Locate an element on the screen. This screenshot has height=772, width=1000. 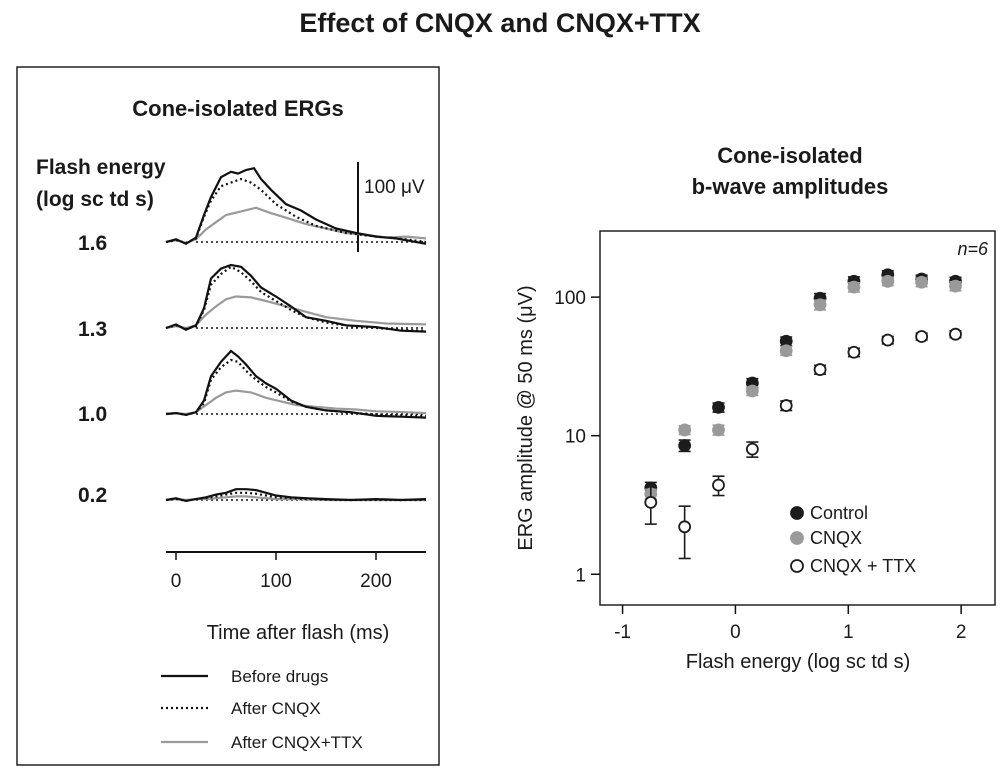
trace-before-1.3 is located at coordinates (296, 298).